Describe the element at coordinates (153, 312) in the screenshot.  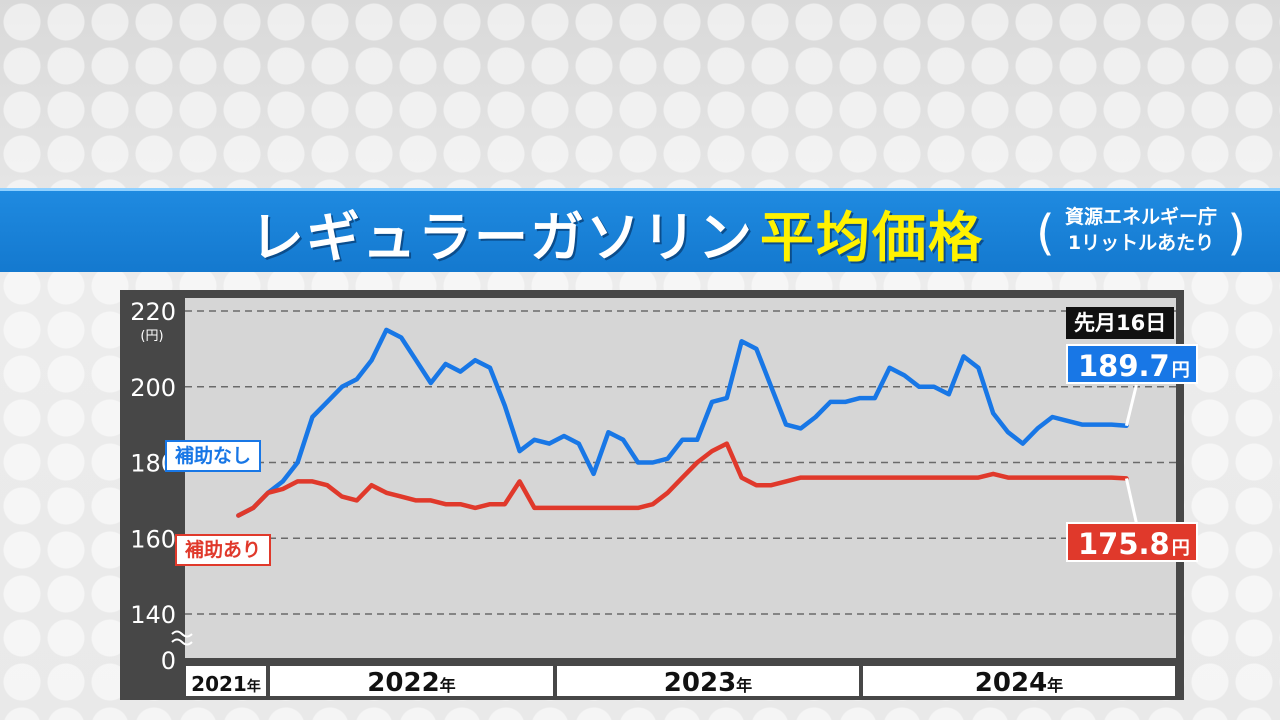
I see `y-tick-label: 220` at that location.